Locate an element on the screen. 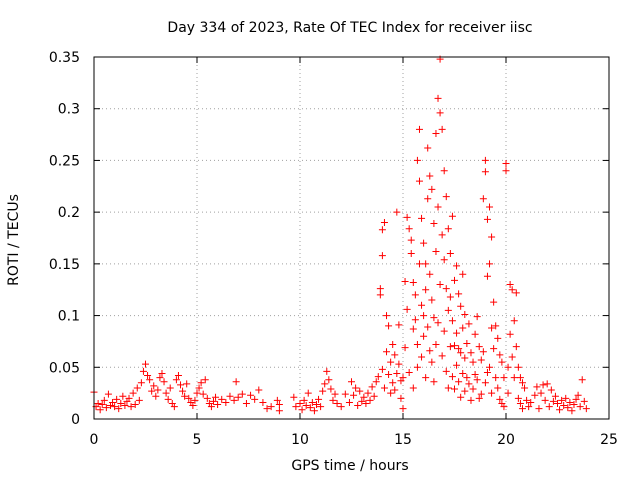 Image resolution: width=640 pixels, height=480 pixels. x-tick-label: 0 is located at coordinates (94, 440).